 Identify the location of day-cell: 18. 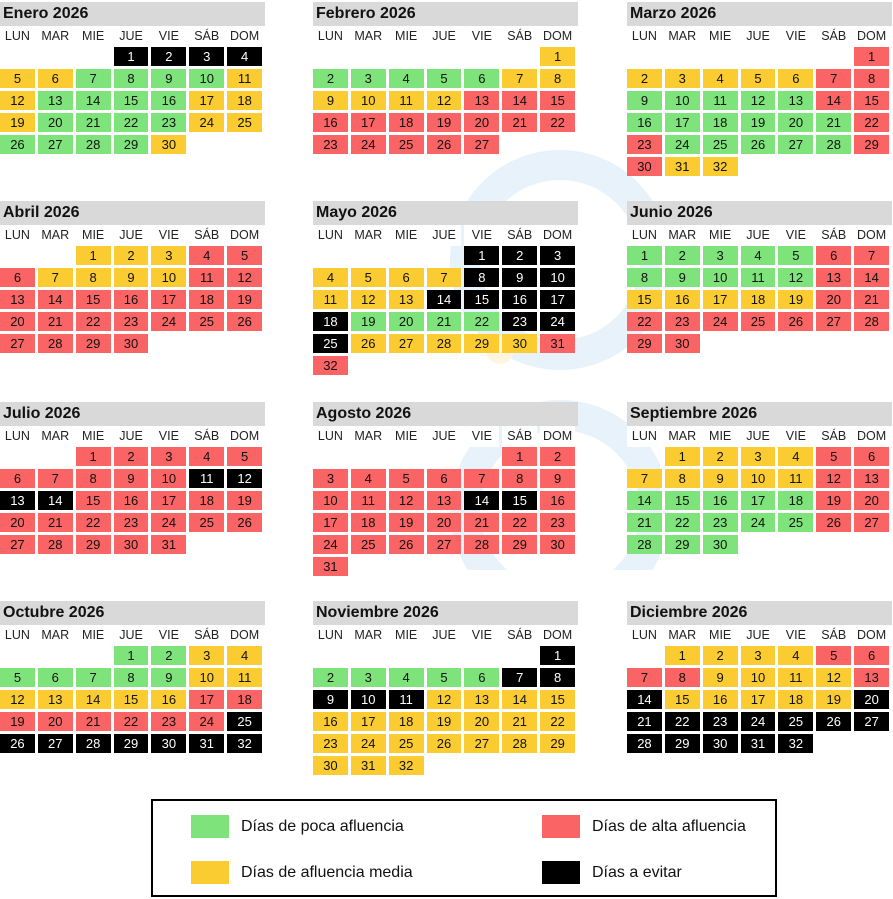
(758, 299).